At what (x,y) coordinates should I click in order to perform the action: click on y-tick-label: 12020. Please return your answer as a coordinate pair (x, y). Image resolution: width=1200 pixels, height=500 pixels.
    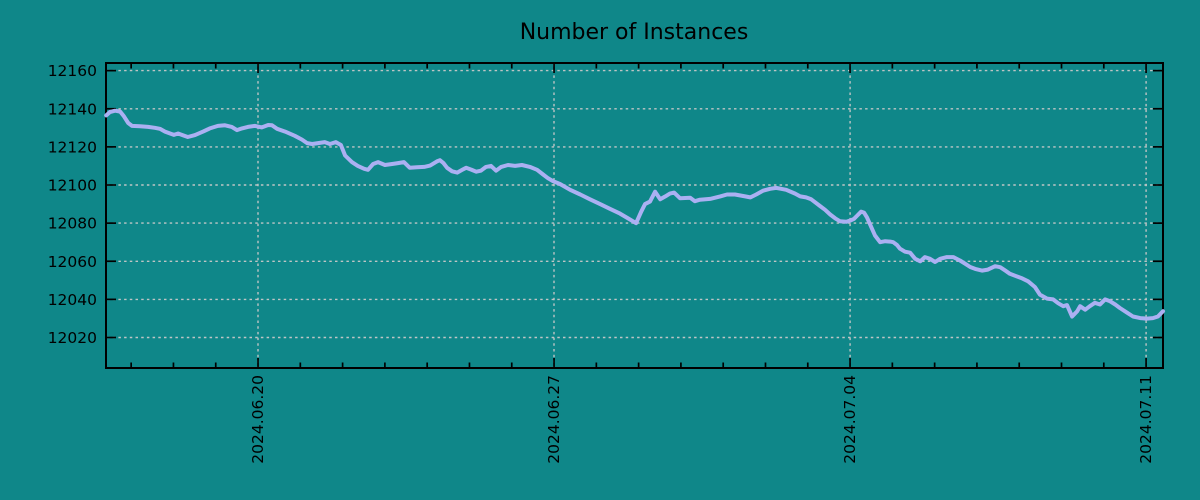
    Looking at the image, I should click on (72, 338).